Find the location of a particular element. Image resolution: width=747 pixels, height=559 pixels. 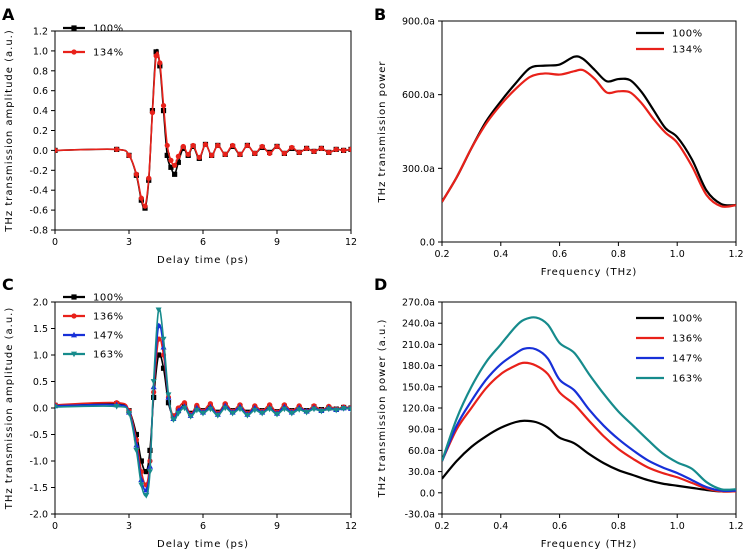

x-tick-label: 0.2 is located at coordinates (441, 526).